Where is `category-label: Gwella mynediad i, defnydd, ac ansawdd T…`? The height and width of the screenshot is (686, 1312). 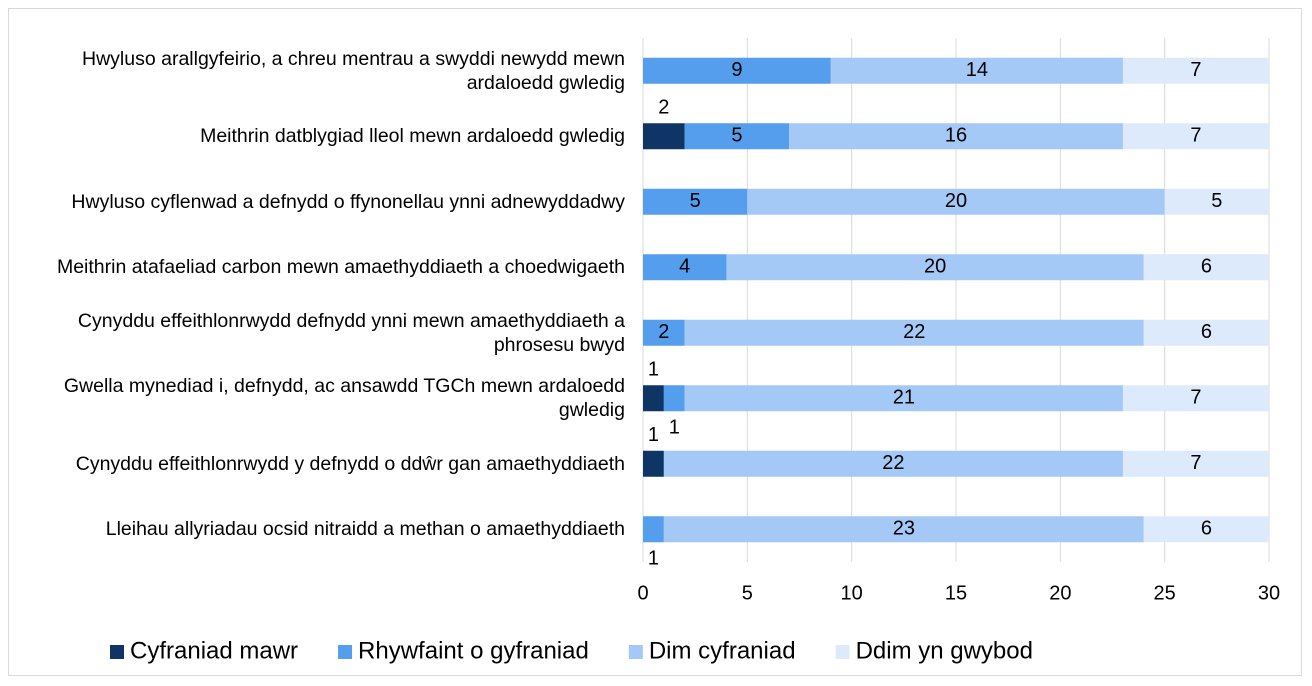 category-label: Gwella mynediad i, defnydd, ac ansawdd T… is located at coordinates (344, 398).